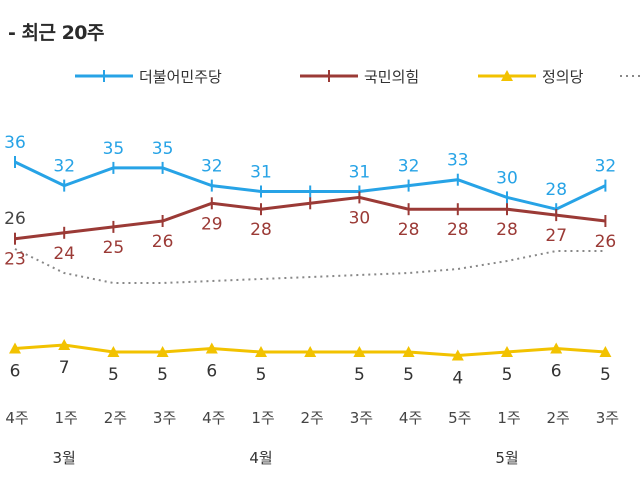  I want to click on data-label-blue: 33, so click(458, 161).